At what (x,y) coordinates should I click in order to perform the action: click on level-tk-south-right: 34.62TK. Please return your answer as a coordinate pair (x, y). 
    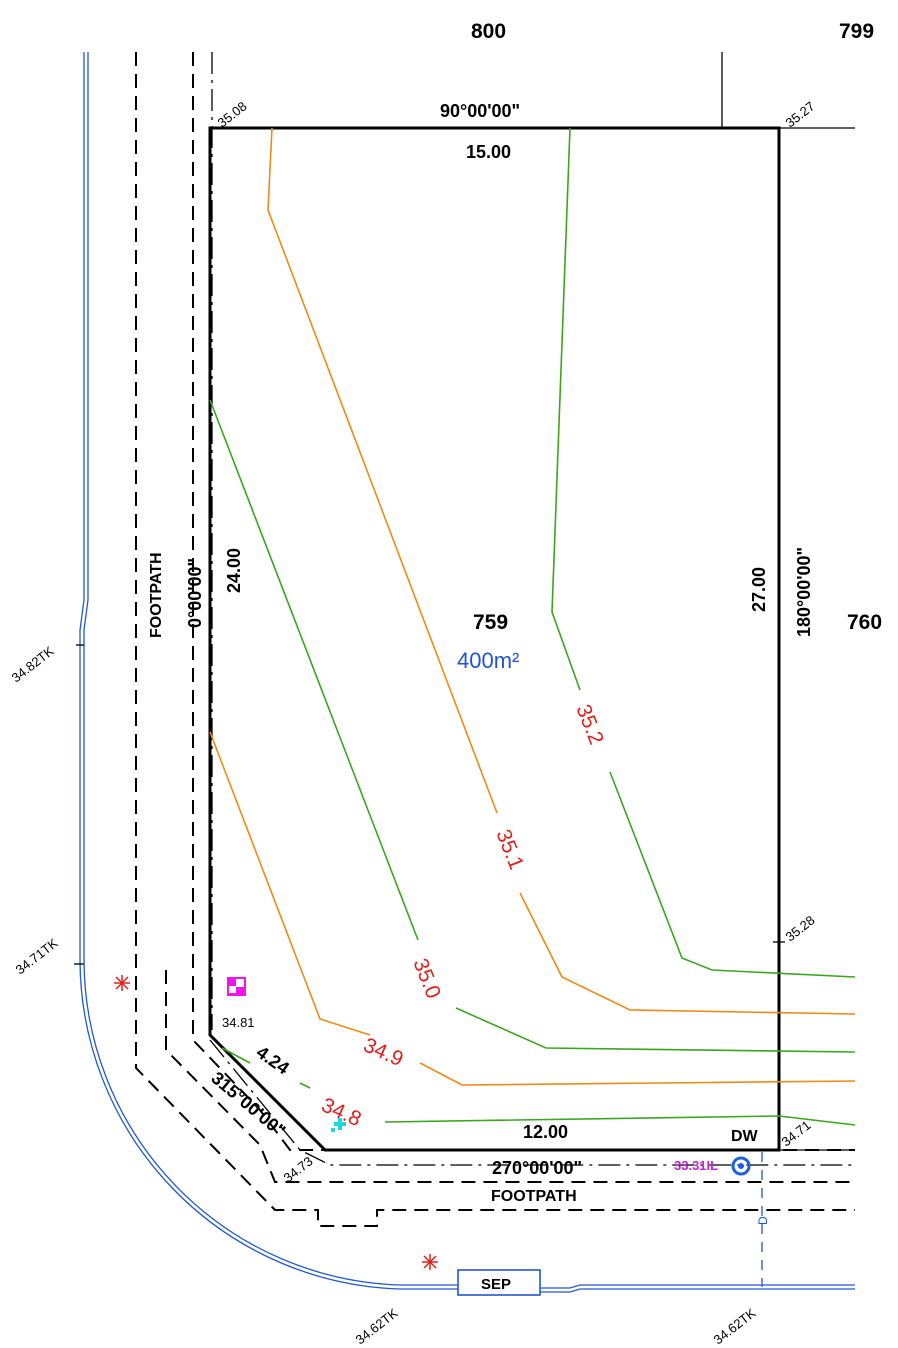
    Looking at the image, I should click on (735, 1326).